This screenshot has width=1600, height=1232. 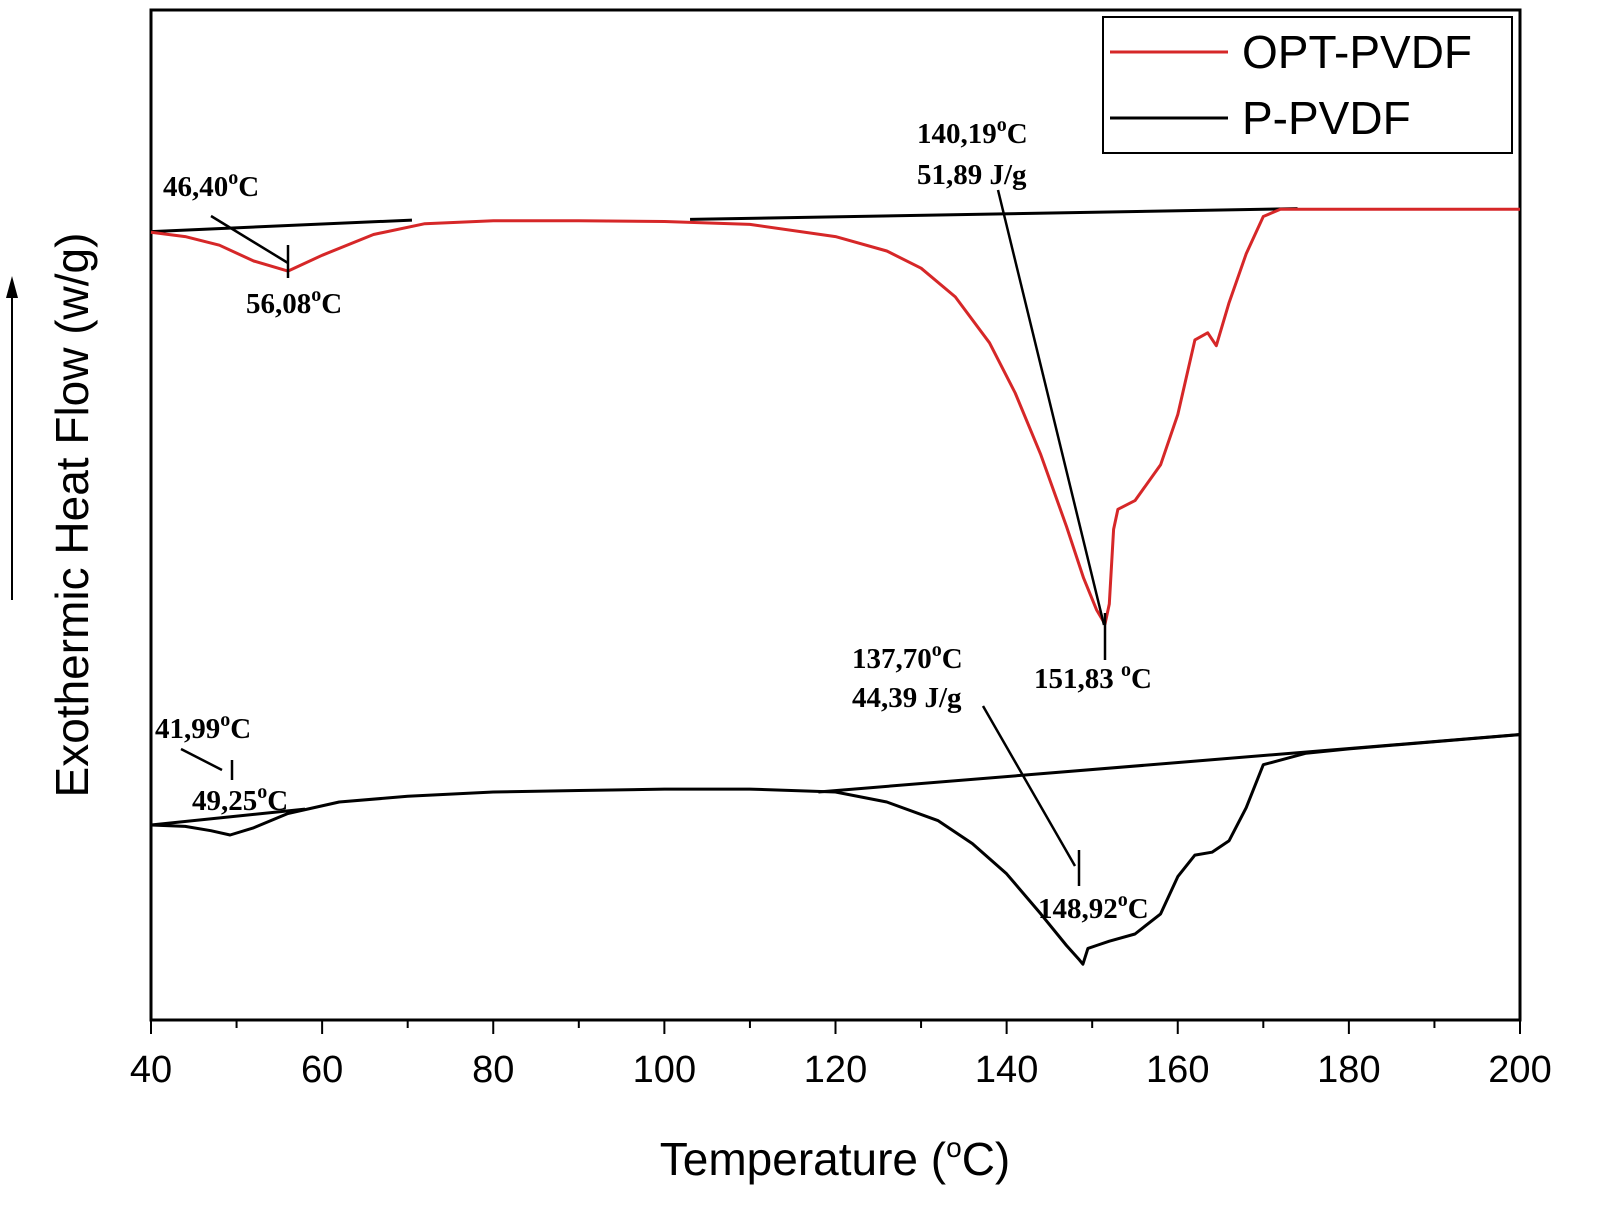 I want to click on legend-label-opt-pvdf: OPT-PVDF, so click(x=1357, y=52).